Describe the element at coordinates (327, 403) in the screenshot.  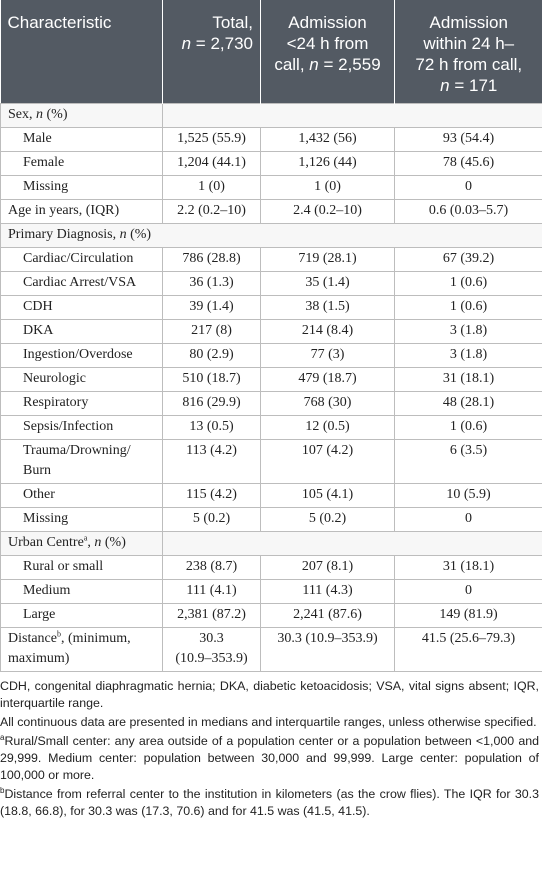
I see `cell-lt24: 768 (30)` at that location.